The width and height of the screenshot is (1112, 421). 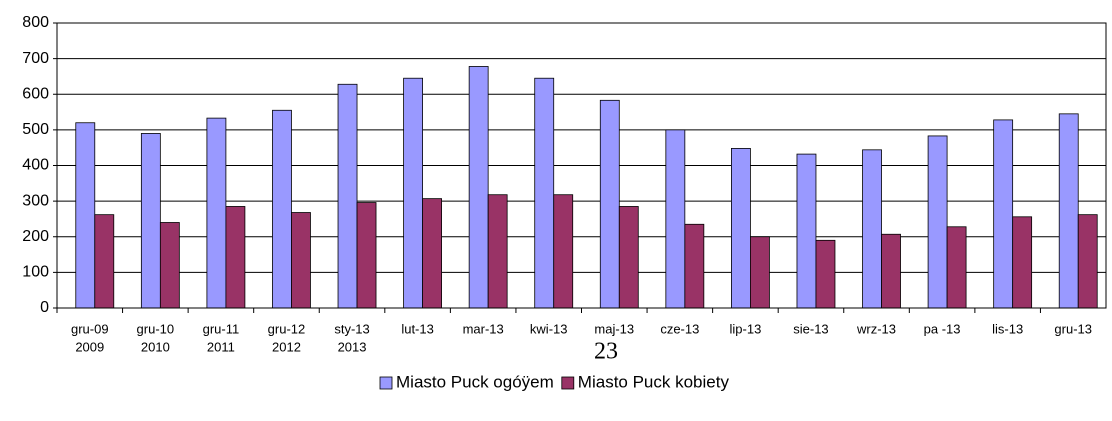 What do you see at coordinates (351, 328) in the screenshot?
I see `x-tick-label: sty-13` at bounding box center [351, 328].